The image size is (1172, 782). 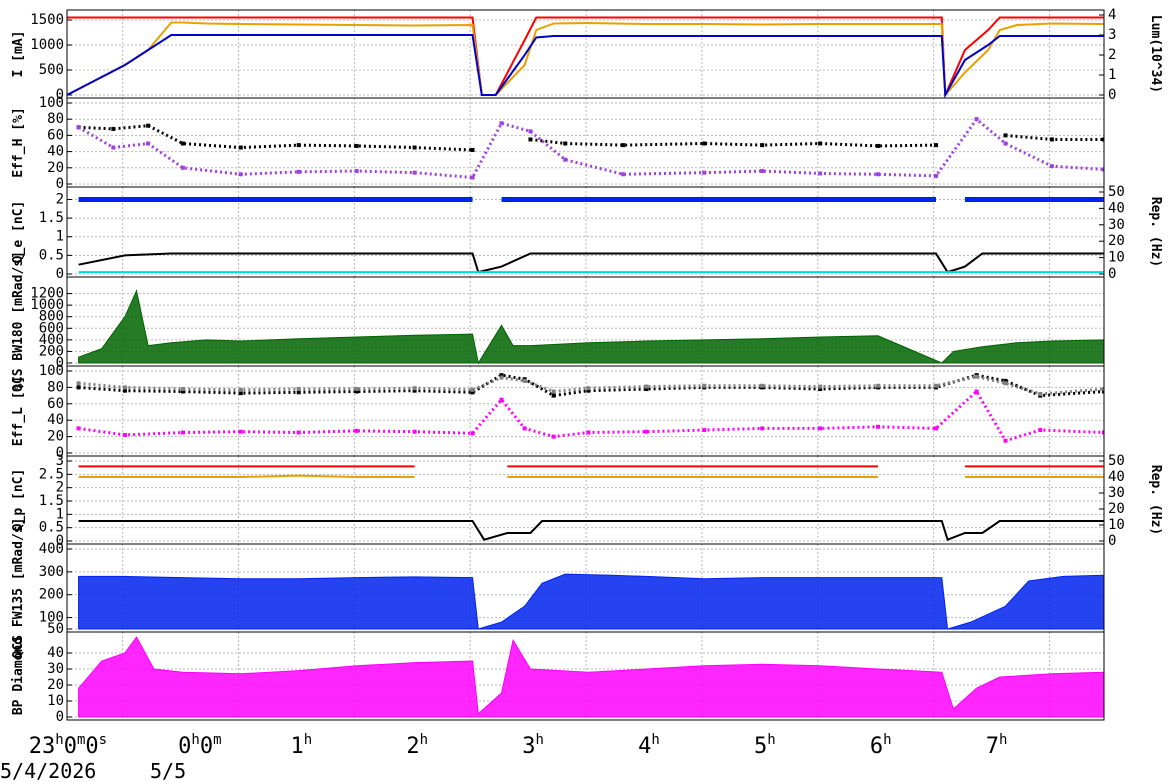 What do you see at coordinates (18, 321) in the screenshot?
I see `y-axis-label: QCS BW180 [mRad/s]` at bounding box center [18, 321].